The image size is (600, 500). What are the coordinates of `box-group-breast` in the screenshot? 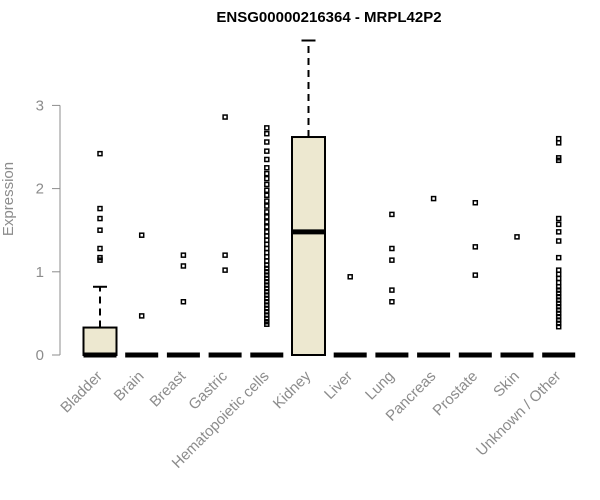 It's located at (183, 305).